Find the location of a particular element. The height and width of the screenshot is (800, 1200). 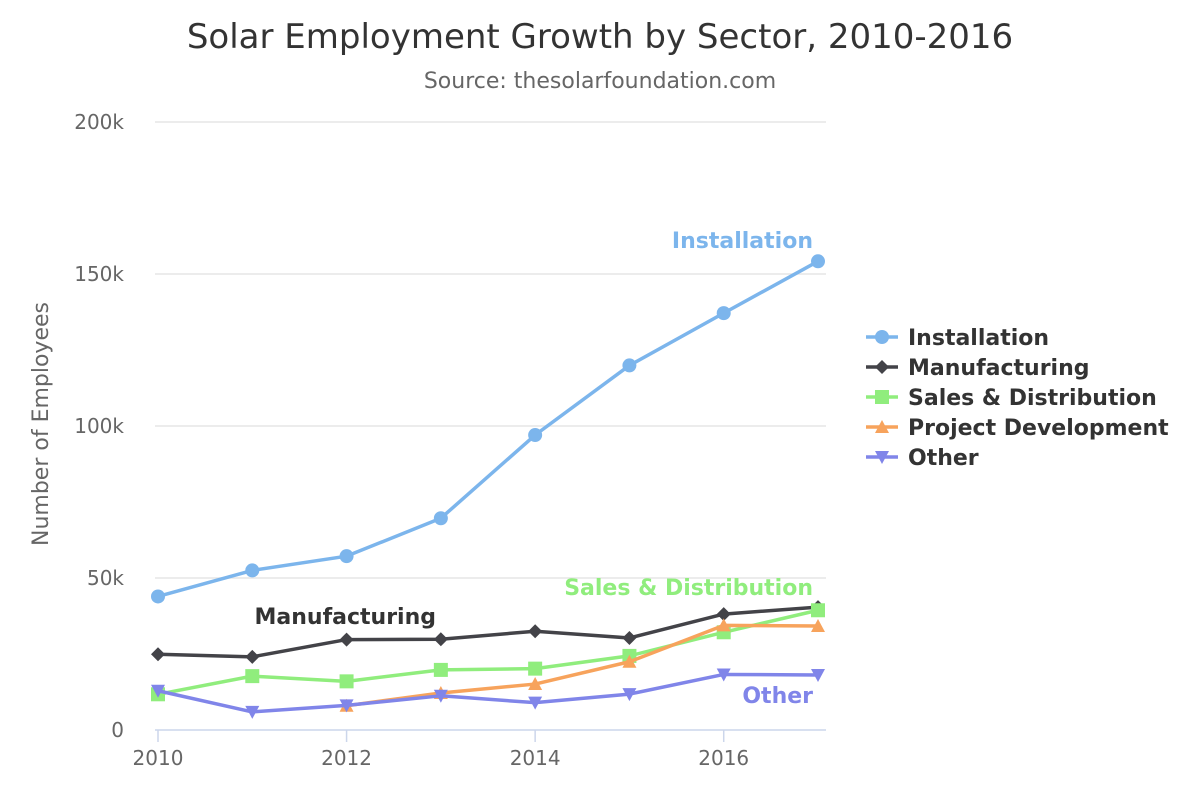

legend-item-installation: Installation is located at coordinates (957, 338).